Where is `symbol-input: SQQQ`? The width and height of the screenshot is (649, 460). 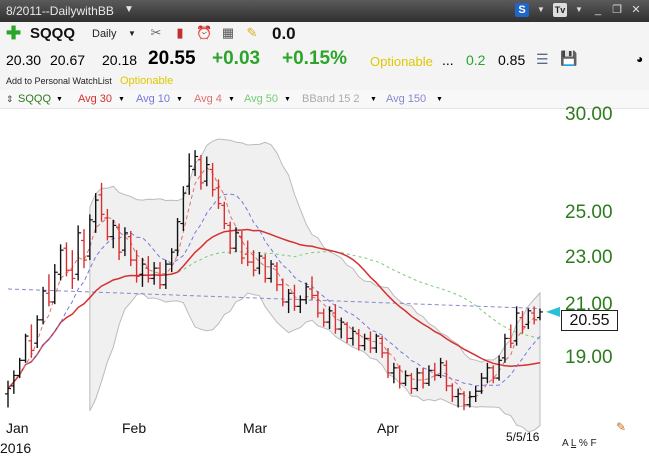
symbol-input: SQQQ is located at coordinates (53, 33).